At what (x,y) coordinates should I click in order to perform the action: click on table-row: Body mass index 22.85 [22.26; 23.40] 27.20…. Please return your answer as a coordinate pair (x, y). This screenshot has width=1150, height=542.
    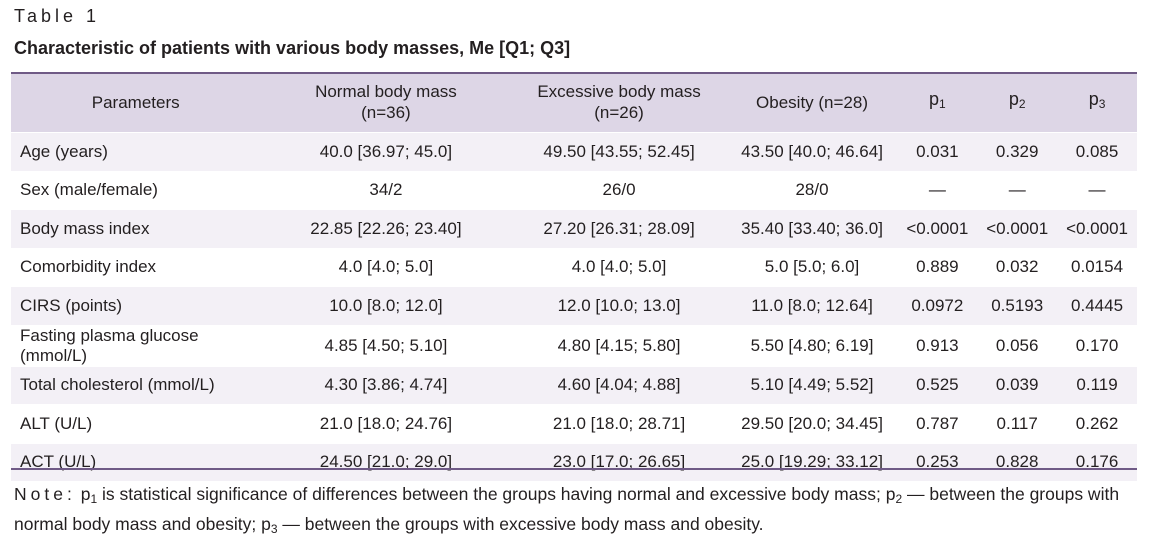
    Looking at the image, I should click on (574, 228).